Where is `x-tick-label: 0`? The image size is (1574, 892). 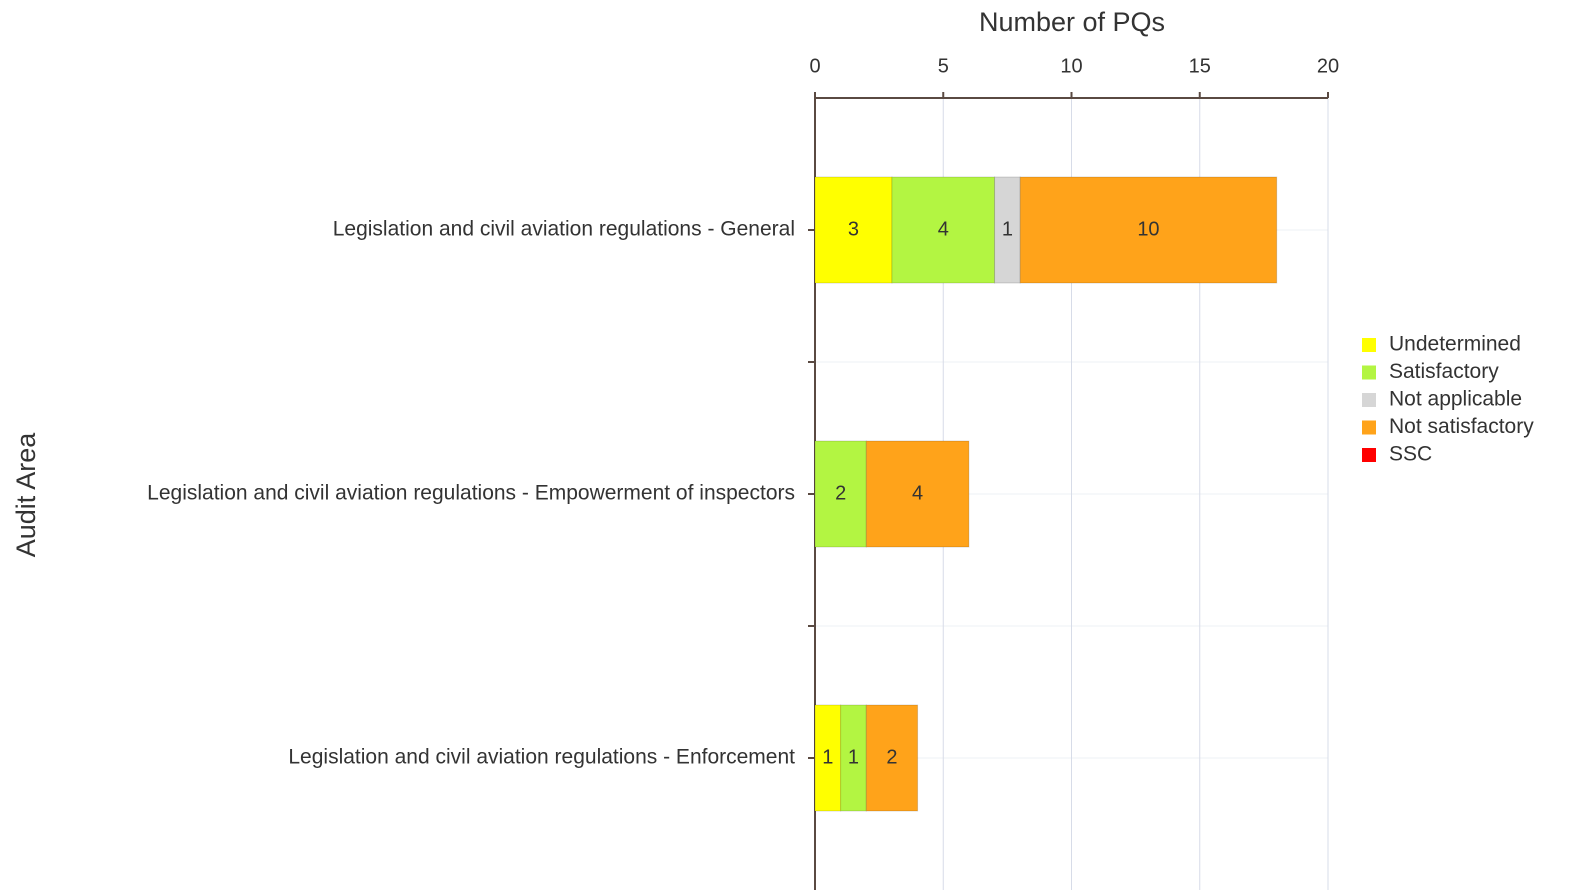
x-tick-label: 0 is located at coordinates (814, 66).